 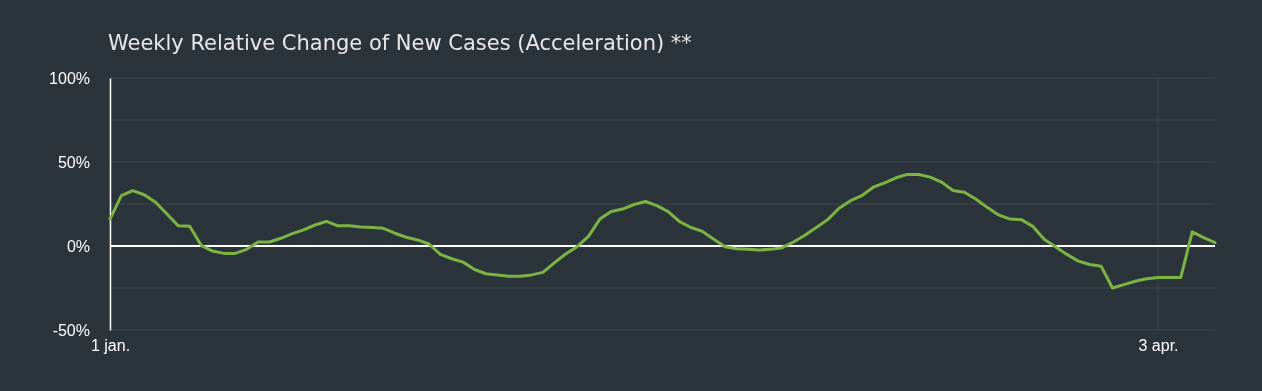 I want to click on chart-title: Weekly Relative Change of New Cases (Acceleration) **, so click(x=400, y=43).